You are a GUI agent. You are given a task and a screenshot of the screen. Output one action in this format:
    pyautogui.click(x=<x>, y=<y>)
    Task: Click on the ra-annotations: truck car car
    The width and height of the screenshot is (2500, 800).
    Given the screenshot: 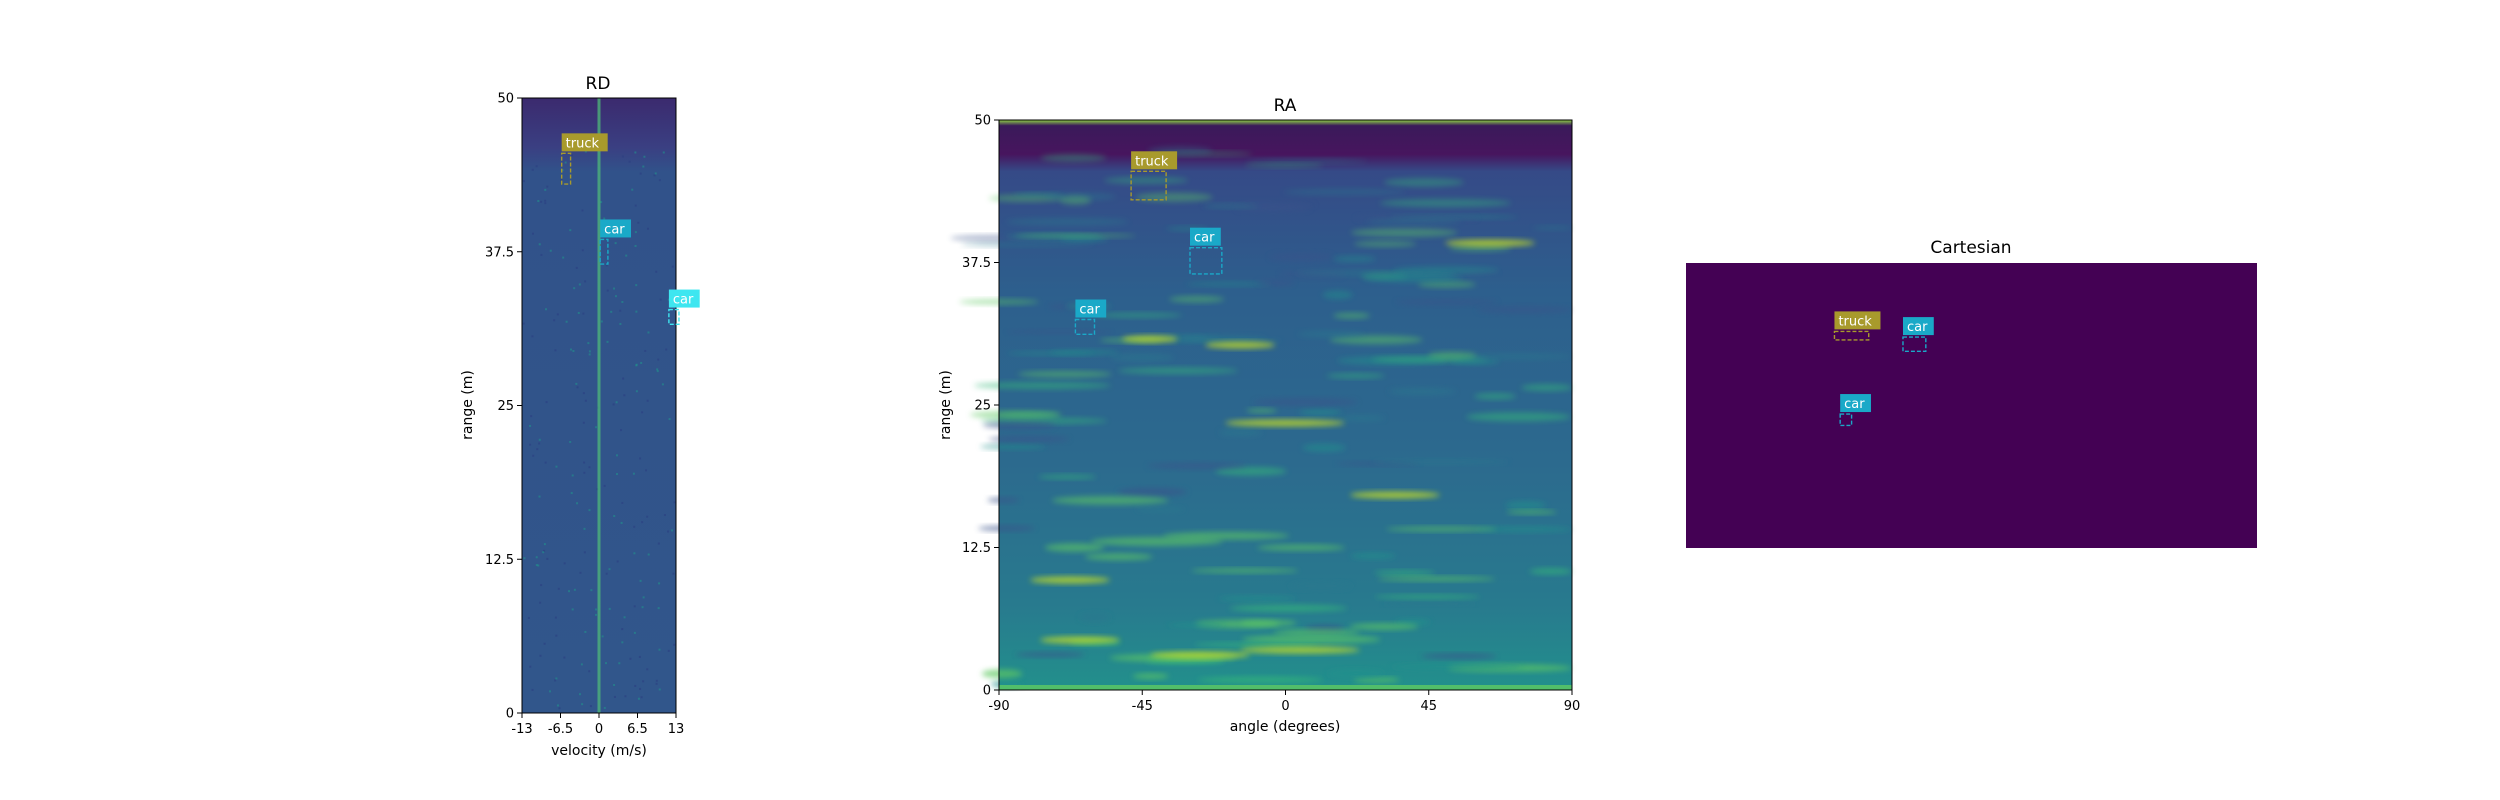 What is the action you would take?
    pyautogui.click(x=1148, y=243)
    